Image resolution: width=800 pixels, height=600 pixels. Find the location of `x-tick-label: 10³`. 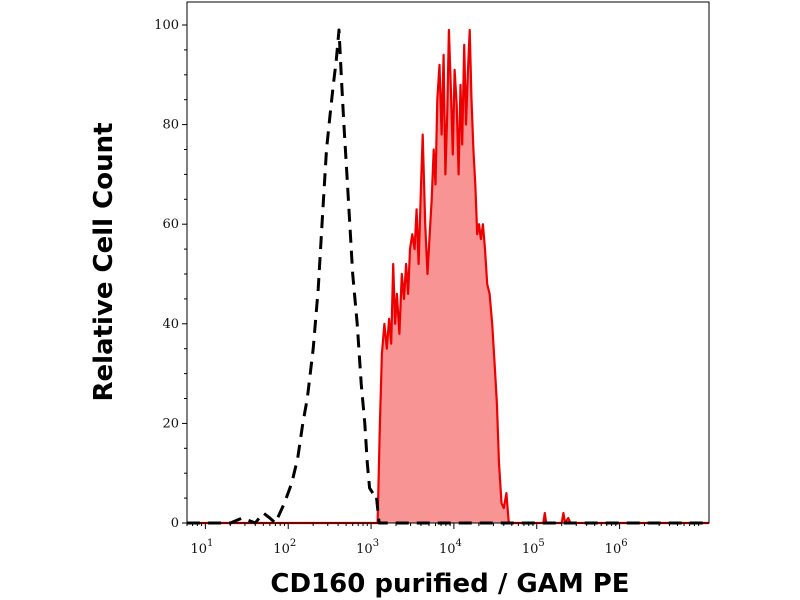

x-tick-label: 10³ is located at coordinates (367, 547).